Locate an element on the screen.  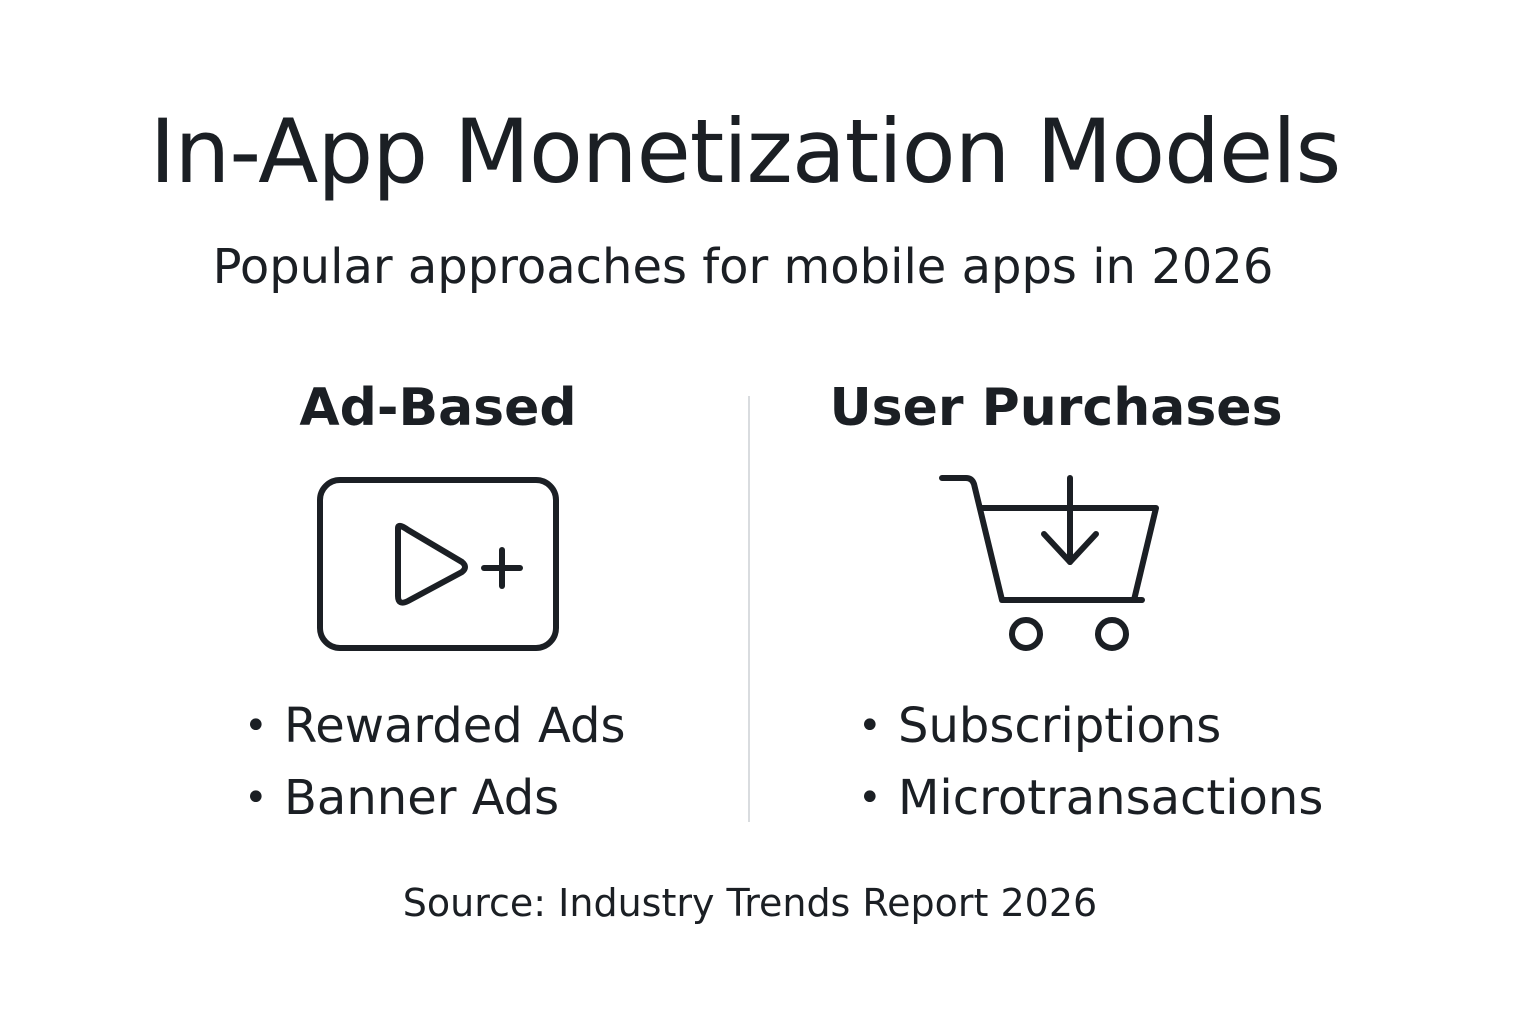
column-divider is located at coordinates (749, 609).